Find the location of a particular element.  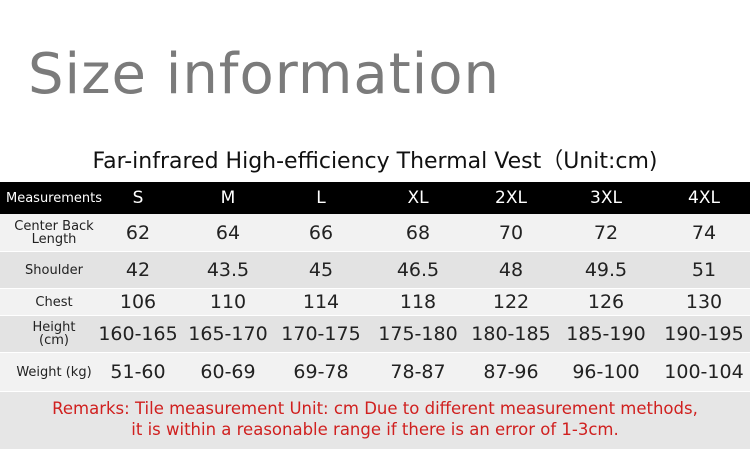

row-label: Center Back Length is located at coordinates (54, 232).